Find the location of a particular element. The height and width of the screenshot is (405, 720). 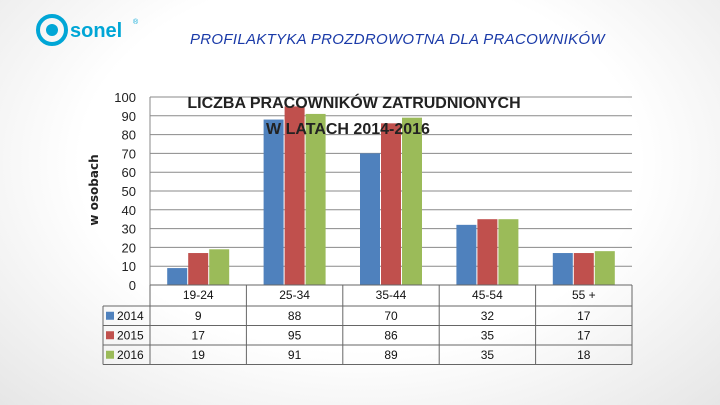

legend-swatch-2016 is located at coordinates (110, 354).